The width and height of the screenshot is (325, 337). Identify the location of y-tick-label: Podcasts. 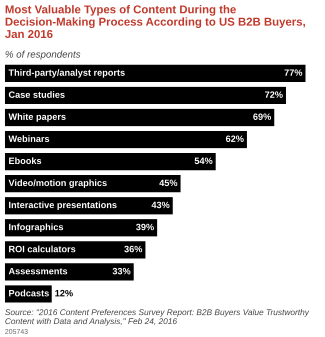
(29, 293).